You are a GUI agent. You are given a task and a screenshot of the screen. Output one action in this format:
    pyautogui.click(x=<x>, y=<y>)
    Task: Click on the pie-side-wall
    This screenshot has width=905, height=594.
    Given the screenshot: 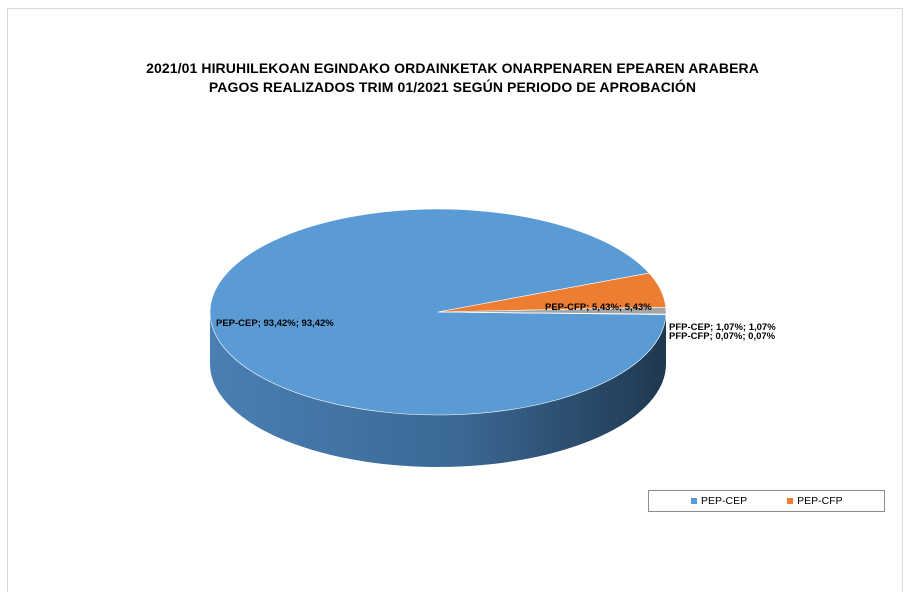 What is the action you would take?
    pyautogui.click(x=438, y=389)
    